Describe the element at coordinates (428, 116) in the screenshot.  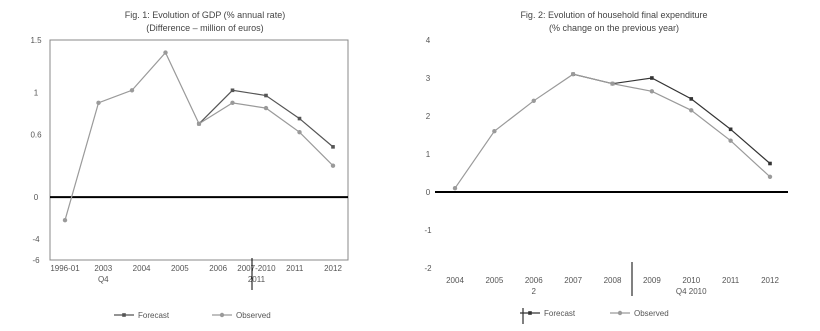
I see `chart-2-ytick-label: 2` at that location.